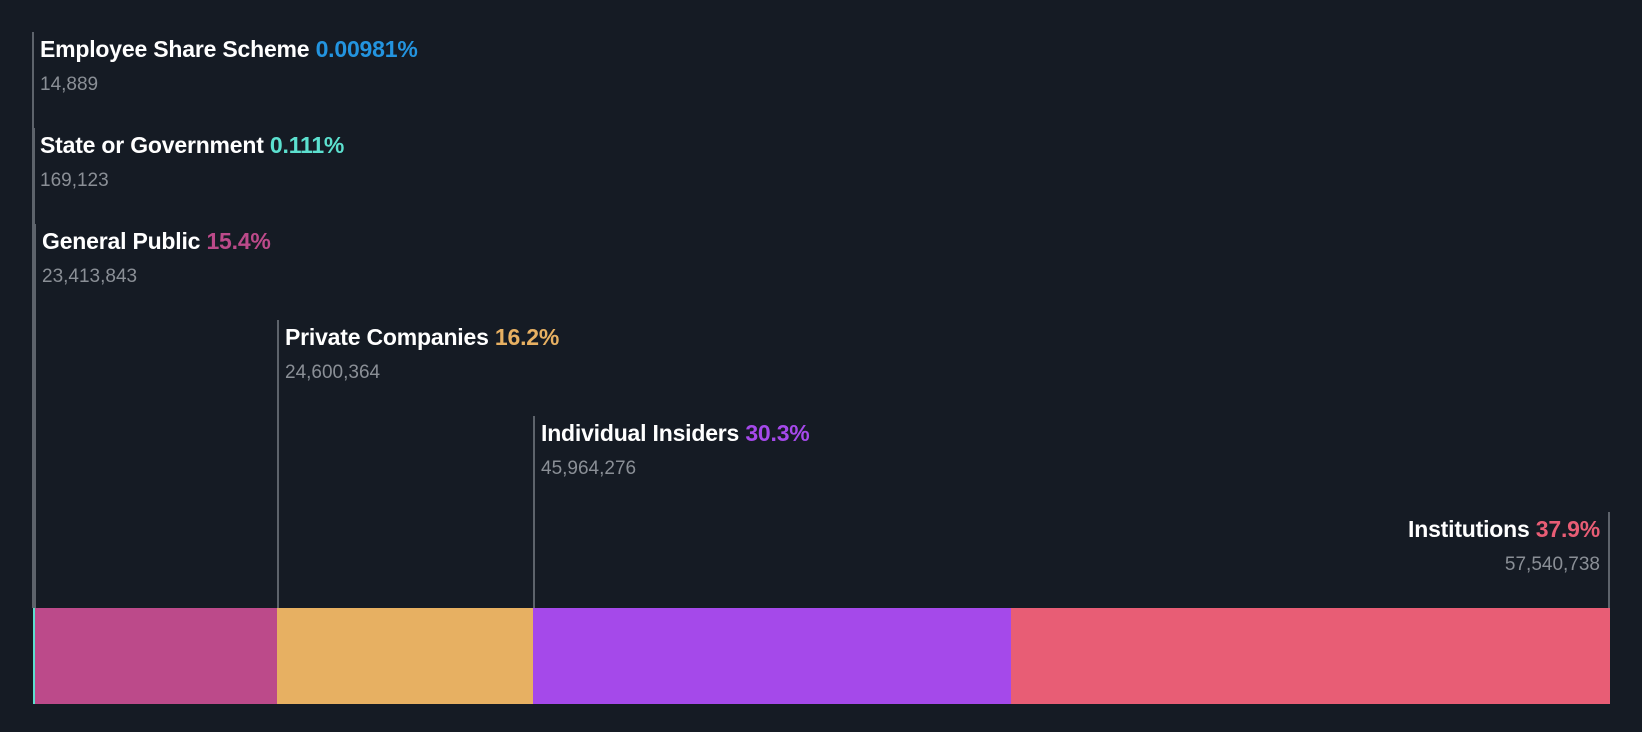 This screenshot has height=732, width=1642. What do you see at coordinates (333, 372) in the screenshot?
I see `segment-shares: 24,600,364` at bounding box center [333, 372].